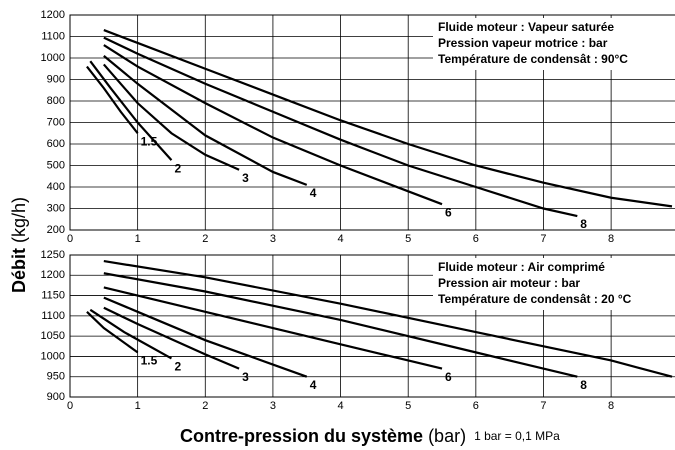  What do you see at coordinates (521, 267) in the screenshot?
I see `annotation: Fluide moteur : Air comprimé` at bounding box center [521, 267].